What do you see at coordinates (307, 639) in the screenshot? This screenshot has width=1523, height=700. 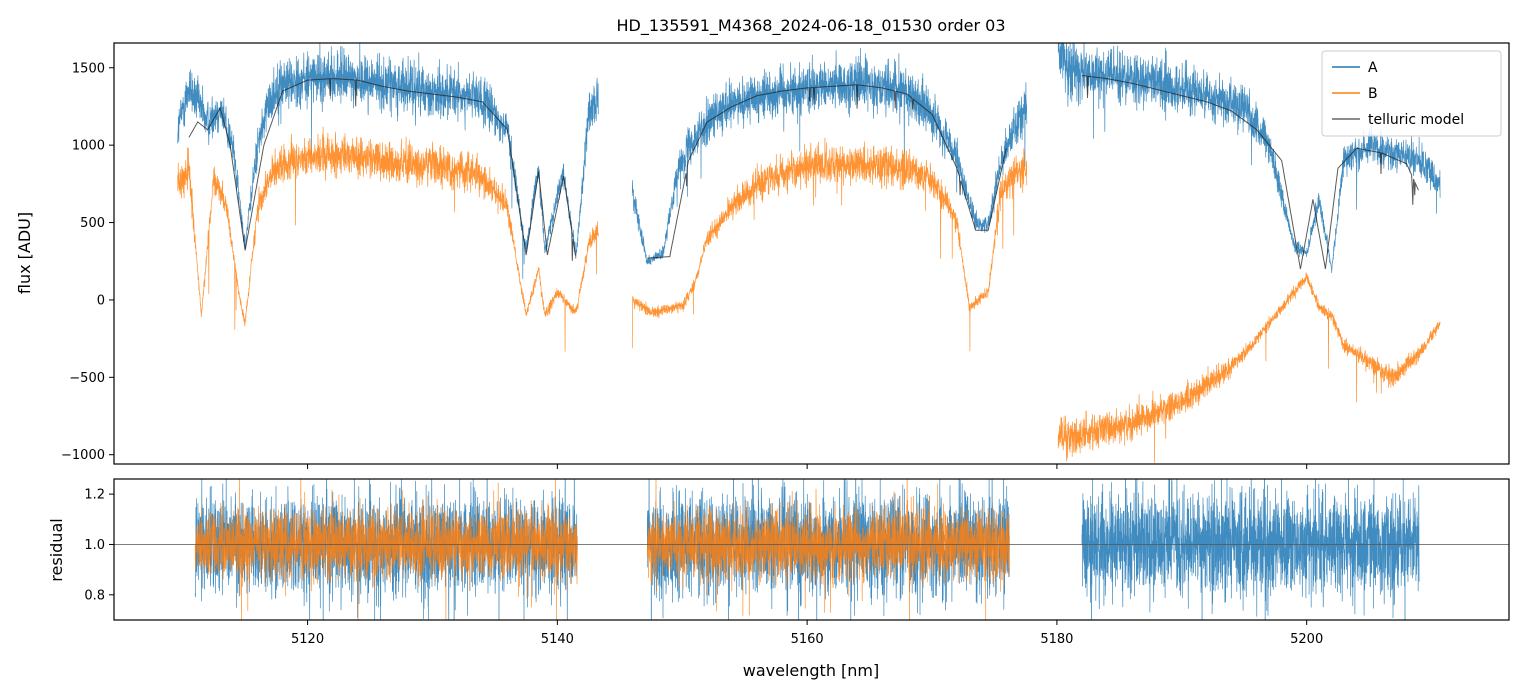 I see `x-tick-label: 5120` at bounding box center [307, 639].